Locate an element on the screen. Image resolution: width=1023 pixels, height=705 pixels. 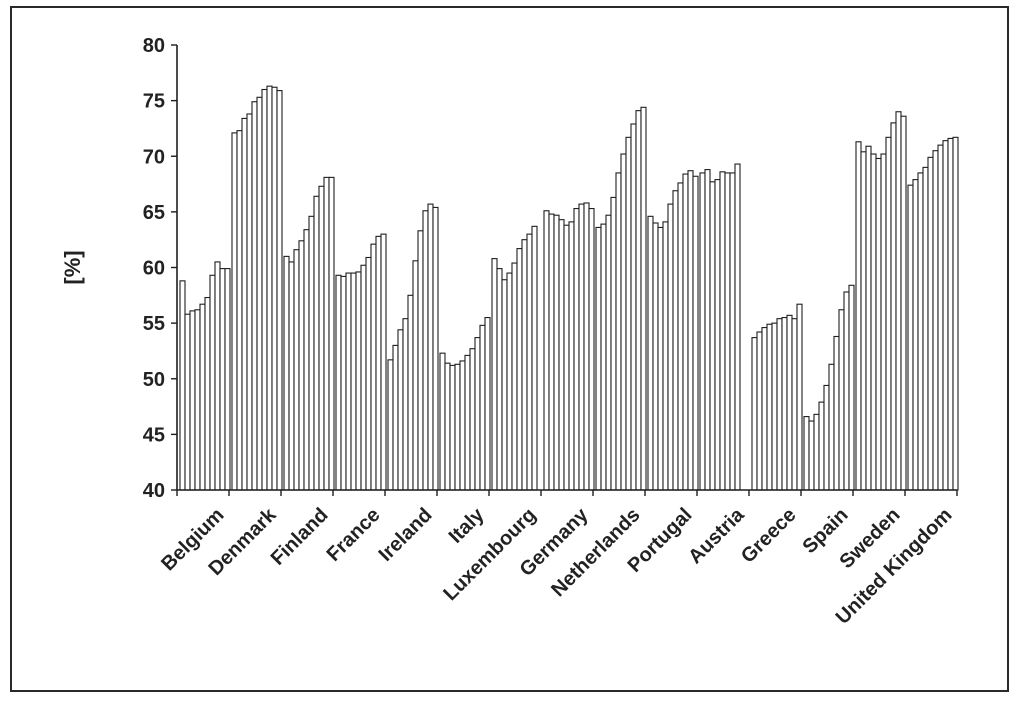
x-category-label: France is located at coordinates (354, 535).